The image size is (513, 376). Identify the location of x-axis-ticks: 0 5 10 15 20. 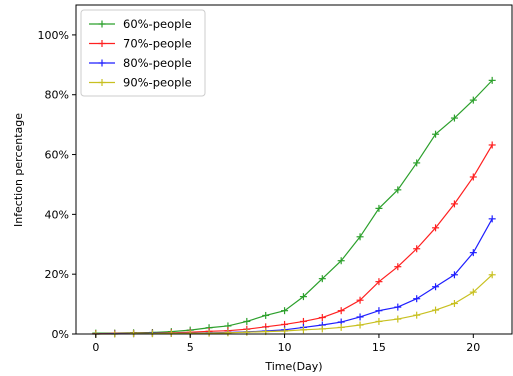
(286, 344).